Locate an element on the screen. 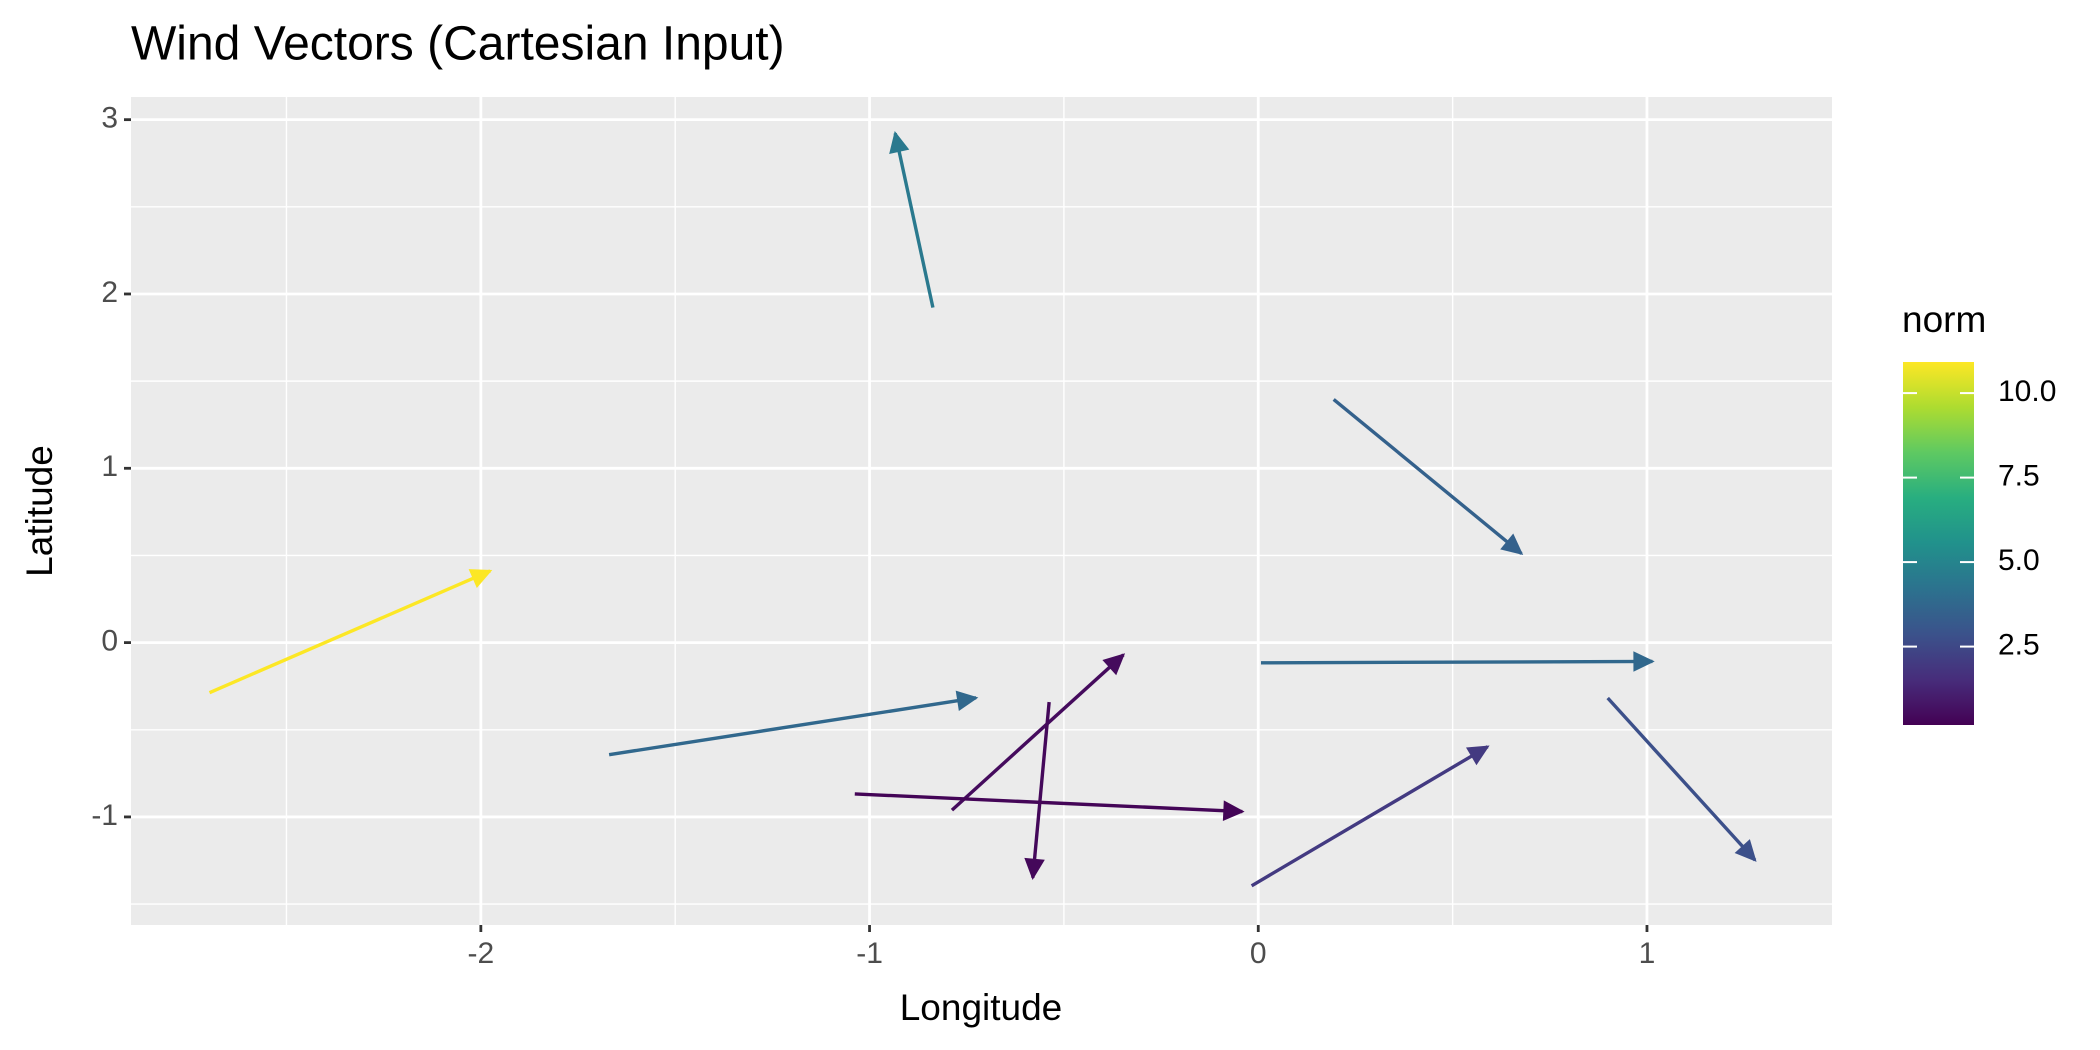  x-tick-label: -1 is located at coordinates (869, 953).